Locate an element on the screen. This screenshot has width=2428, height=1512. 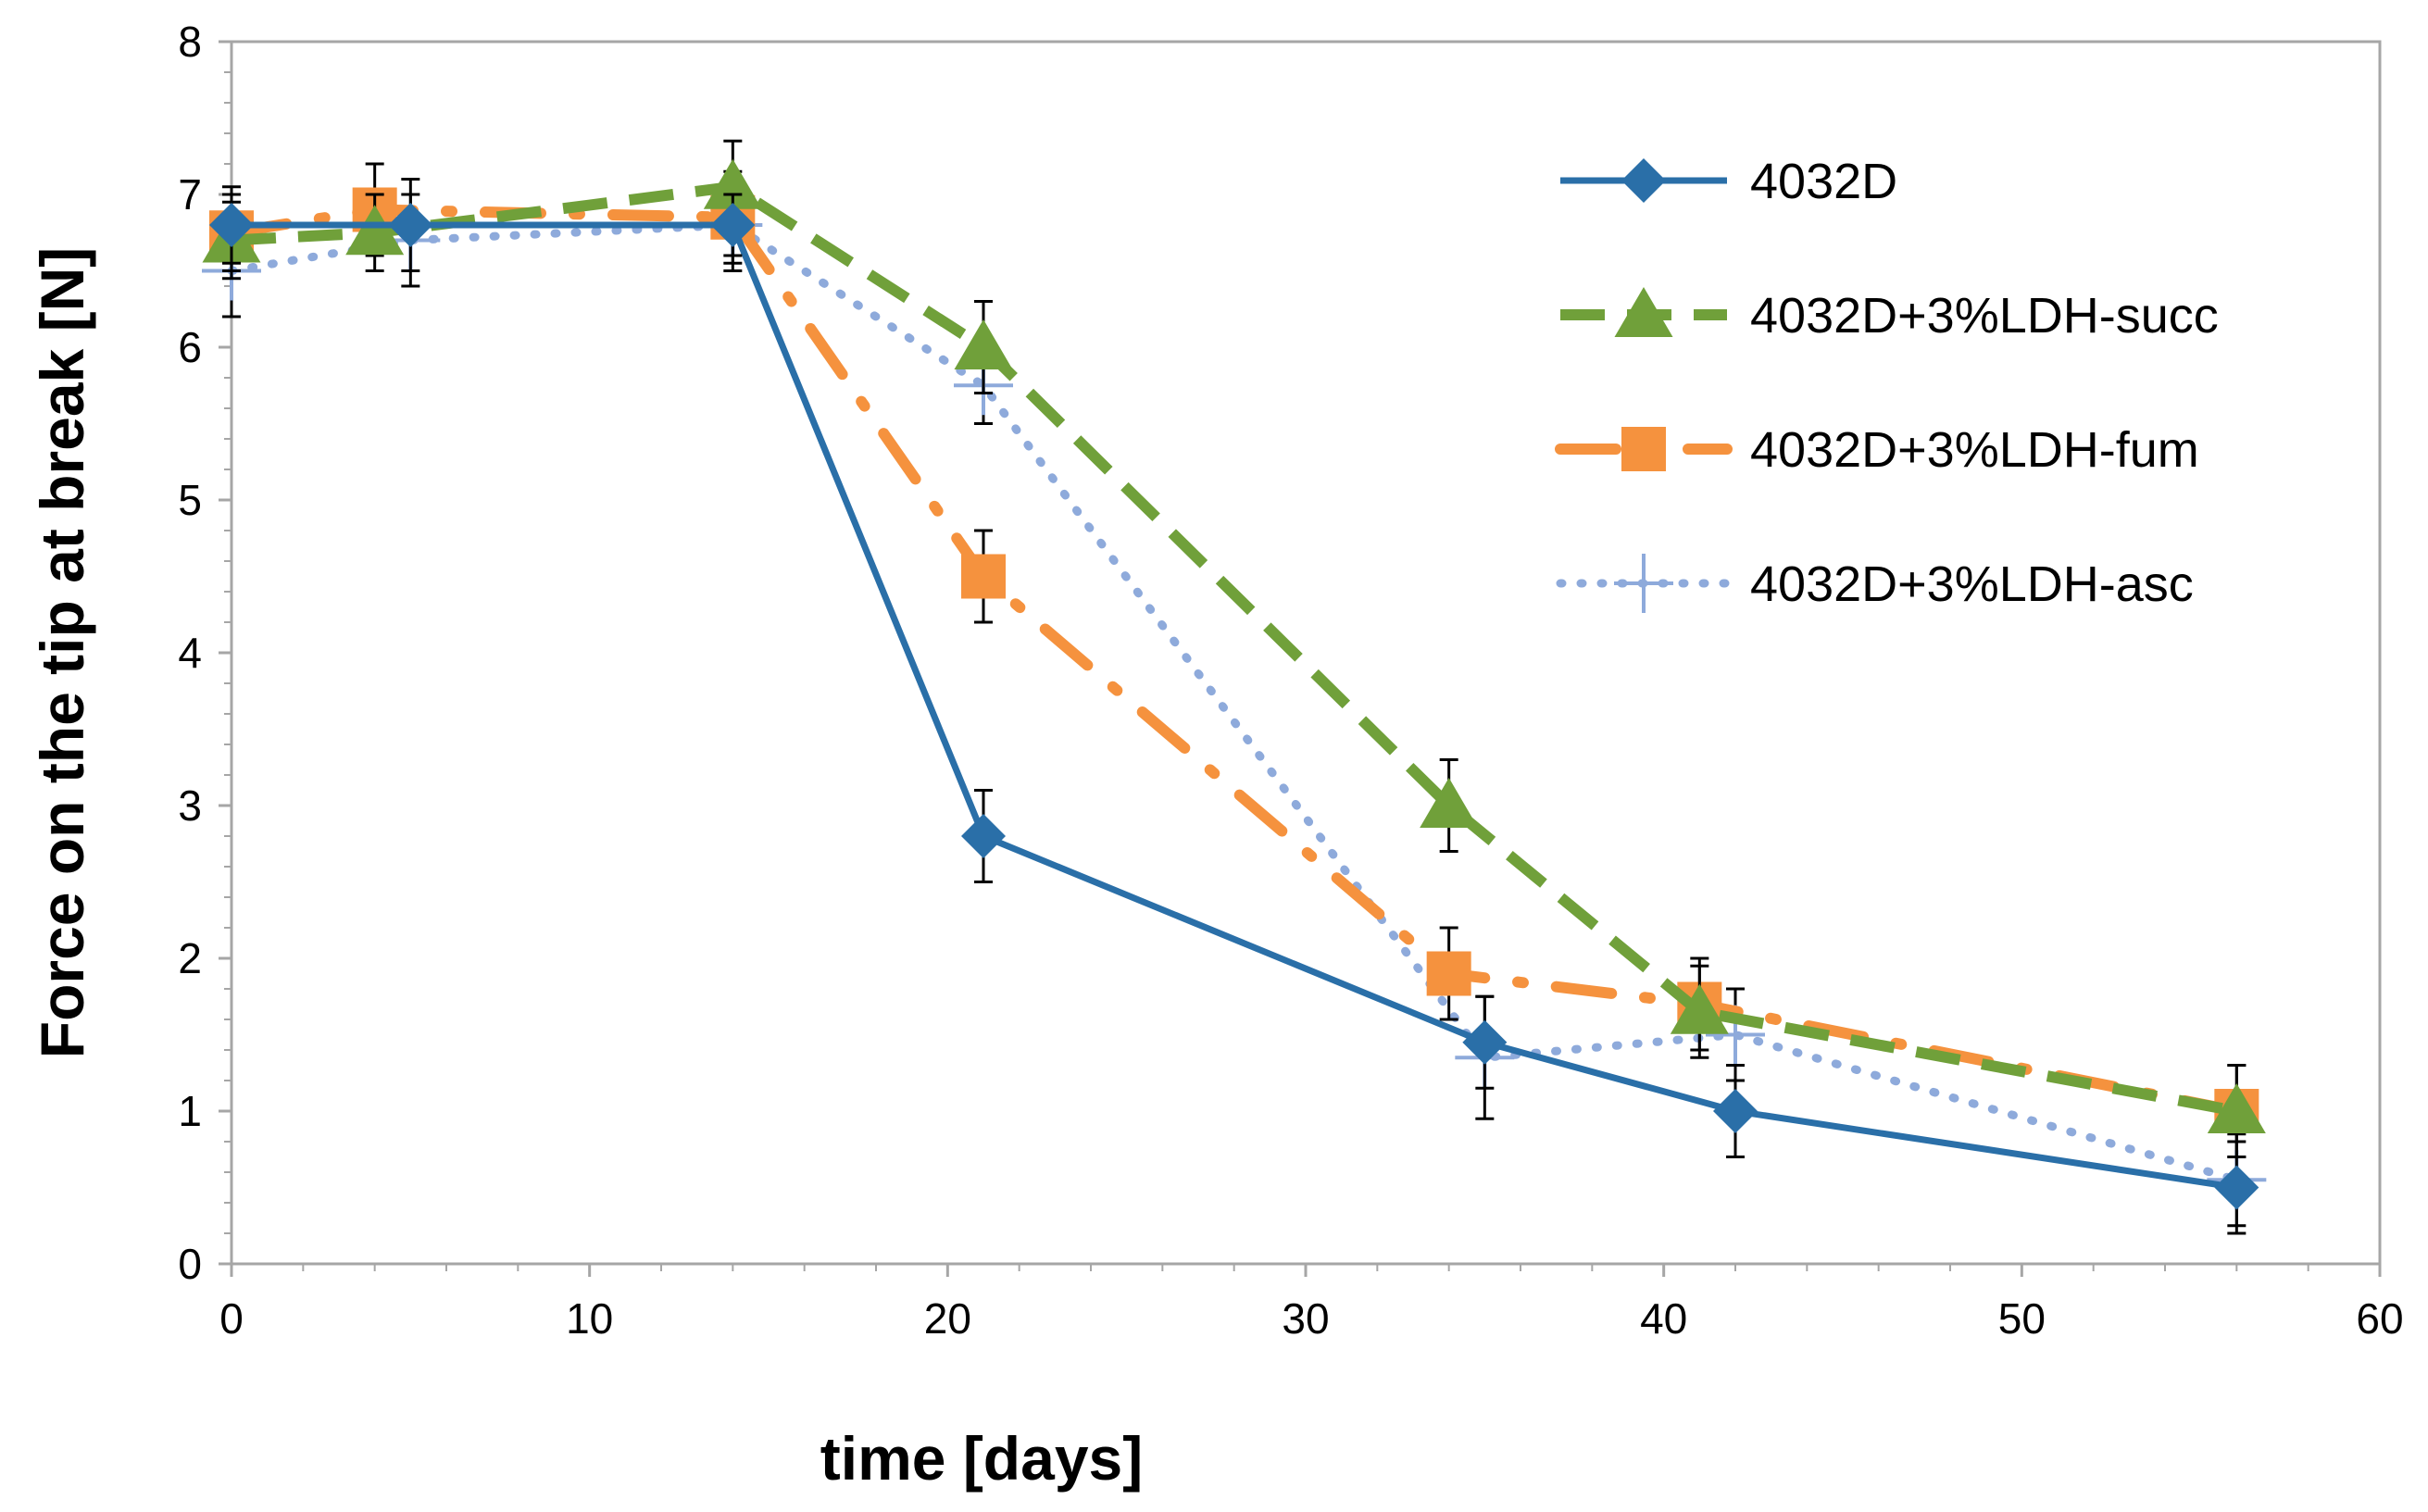
y-tick-label: 1 is located at coordinates (190, 1111).